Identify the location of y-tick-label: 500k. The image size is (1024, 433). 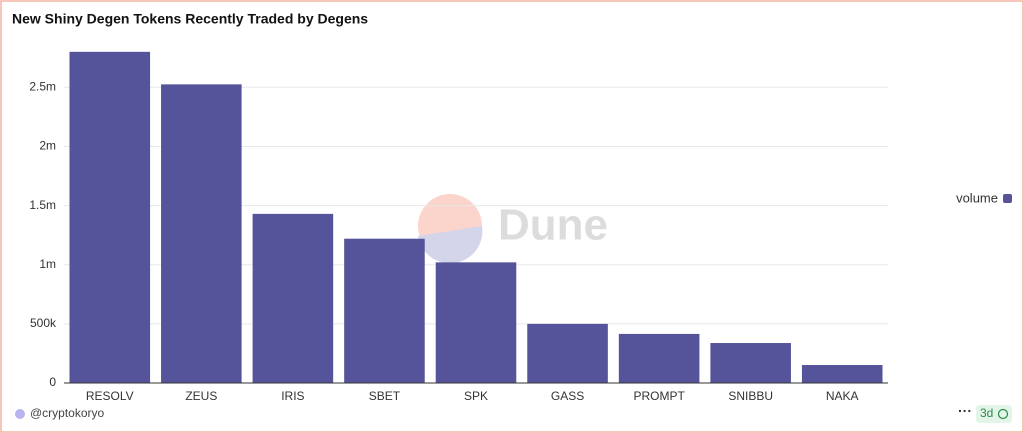
(43, 323).